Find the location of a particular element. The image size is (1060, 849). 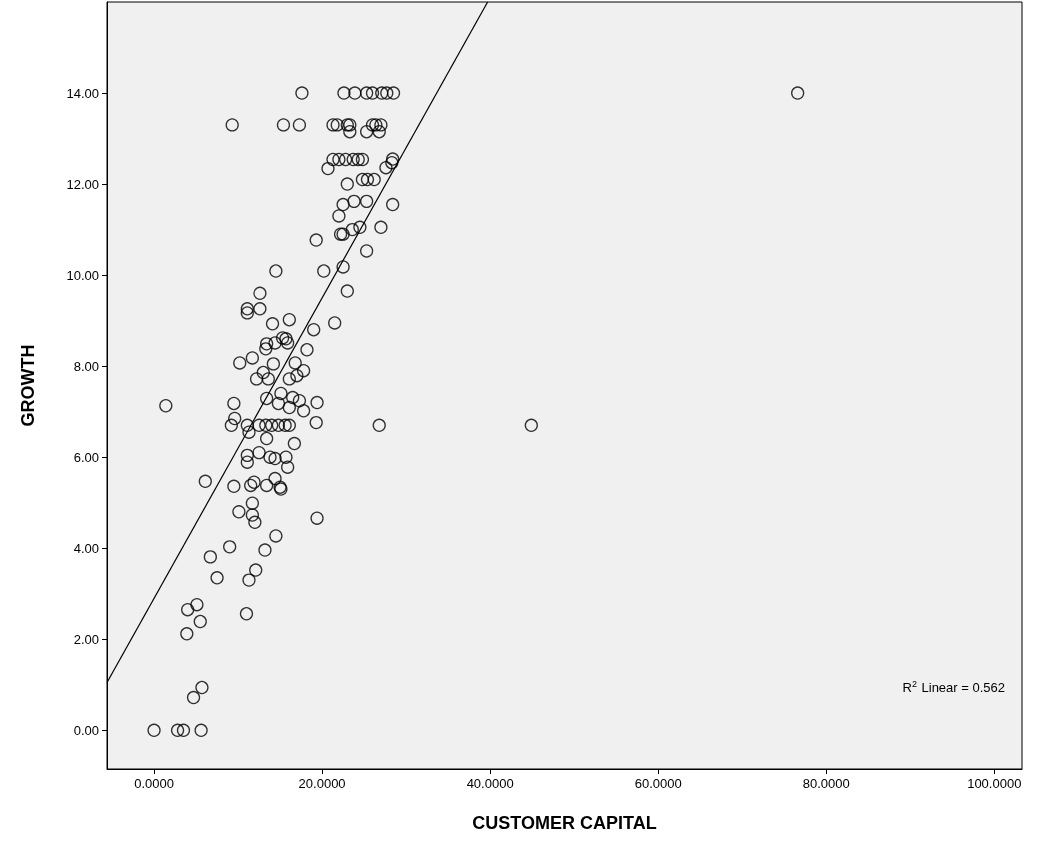

y-tick-label: 12.00 is located at coordinates (82, 184).